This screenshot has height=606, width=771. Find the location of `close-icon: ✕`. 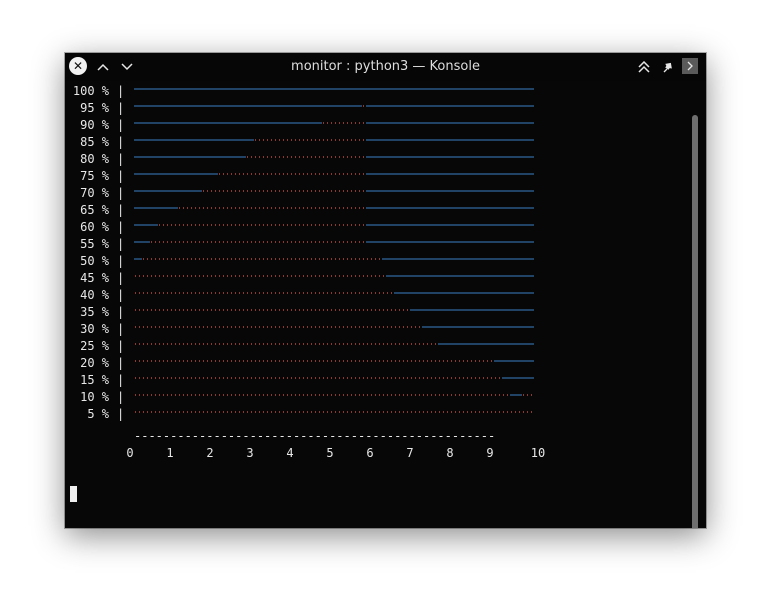

close-icon: ✕ is located at coordinates (78, 66).